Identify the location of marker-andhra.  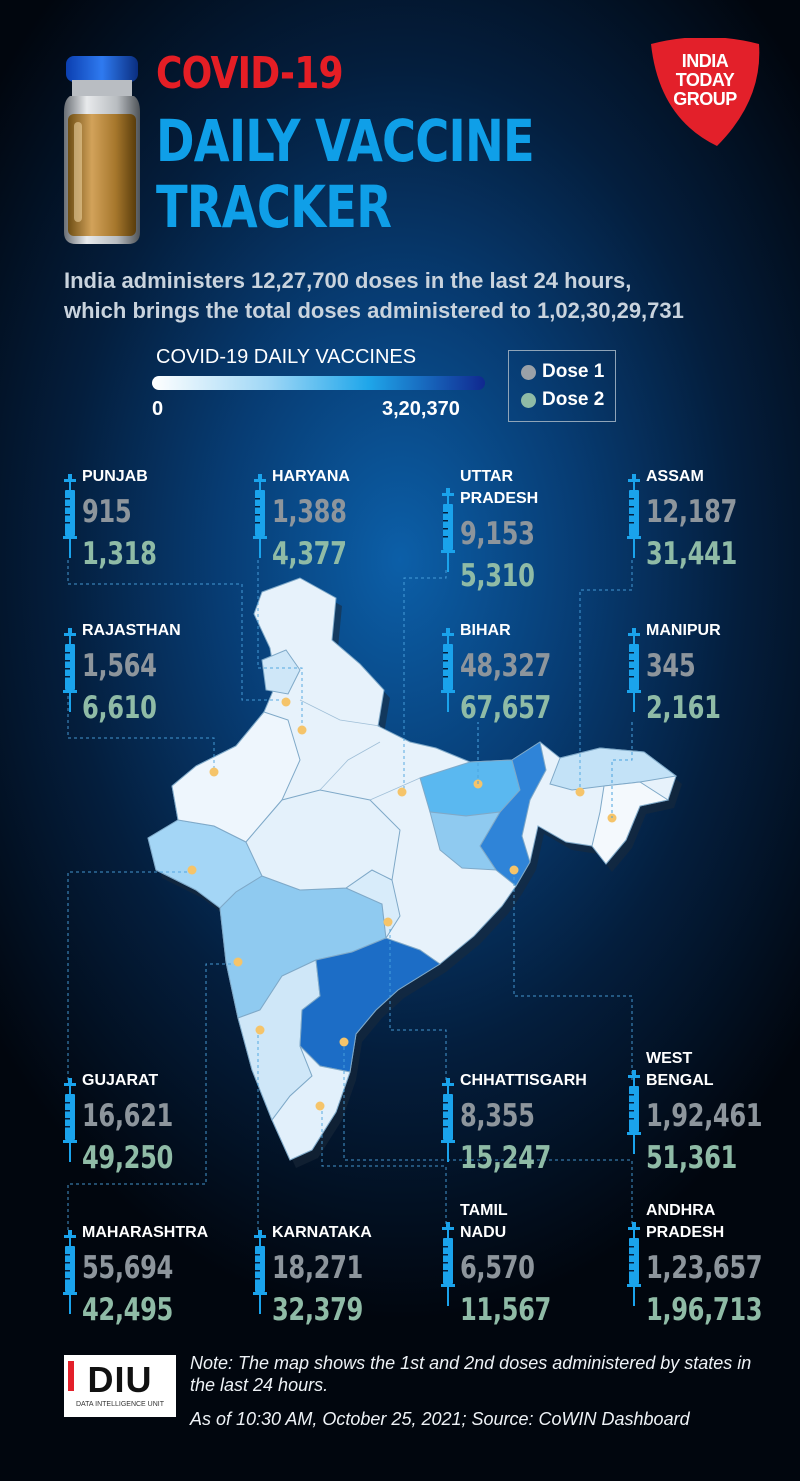
(344, 1042).